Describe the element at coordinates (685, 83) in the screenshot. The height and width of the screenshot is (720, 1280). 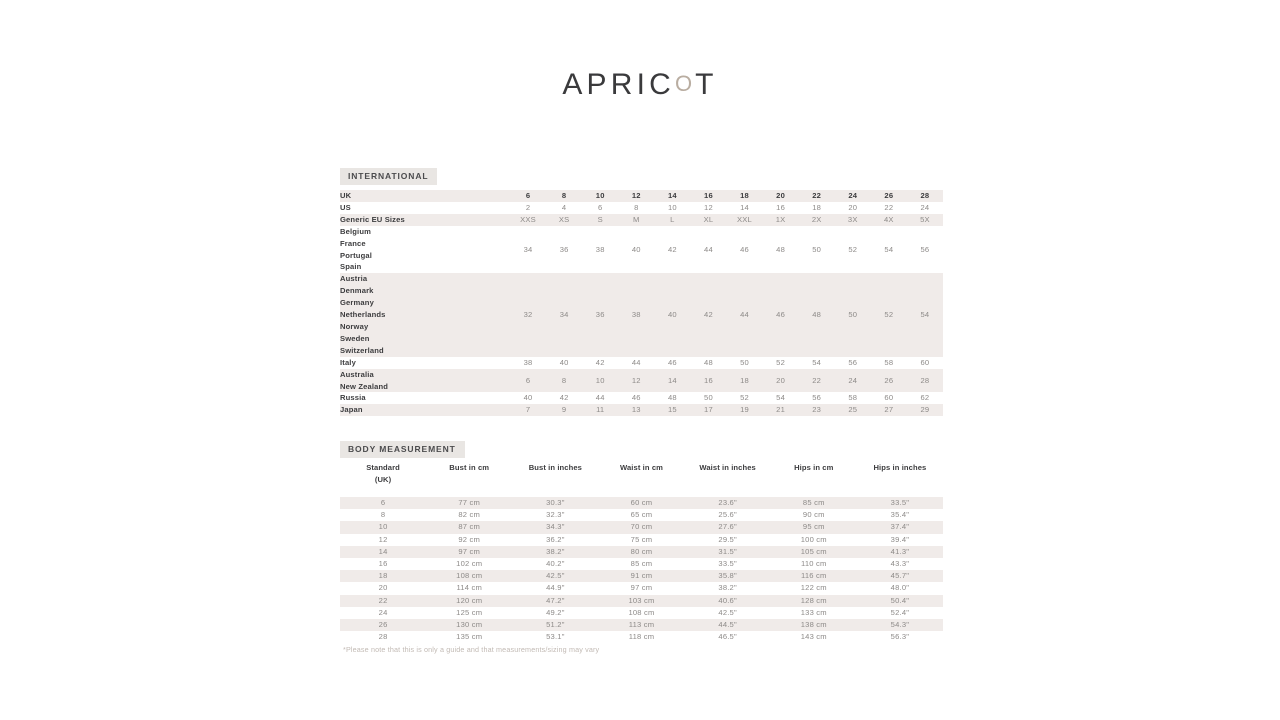
I see `brand-logo-o-mark: O` at that location.